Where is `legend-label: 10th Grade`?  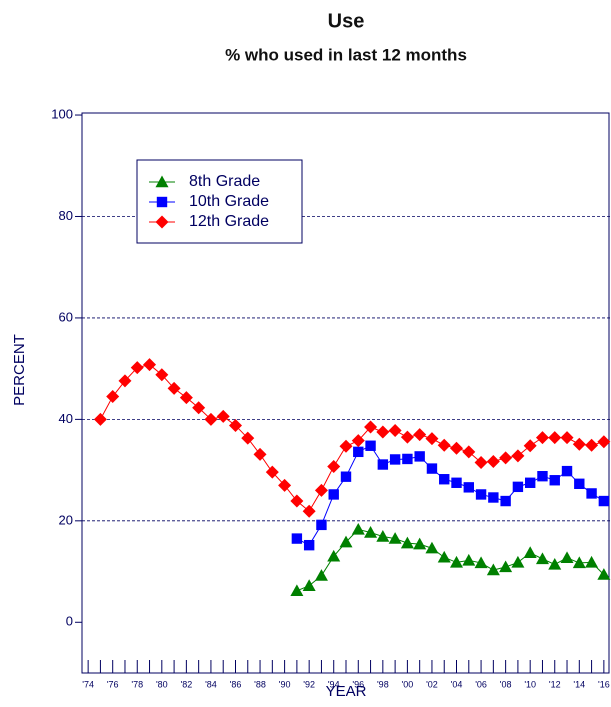
legend-label: 10th Grade is located at coordinates (229, 201).